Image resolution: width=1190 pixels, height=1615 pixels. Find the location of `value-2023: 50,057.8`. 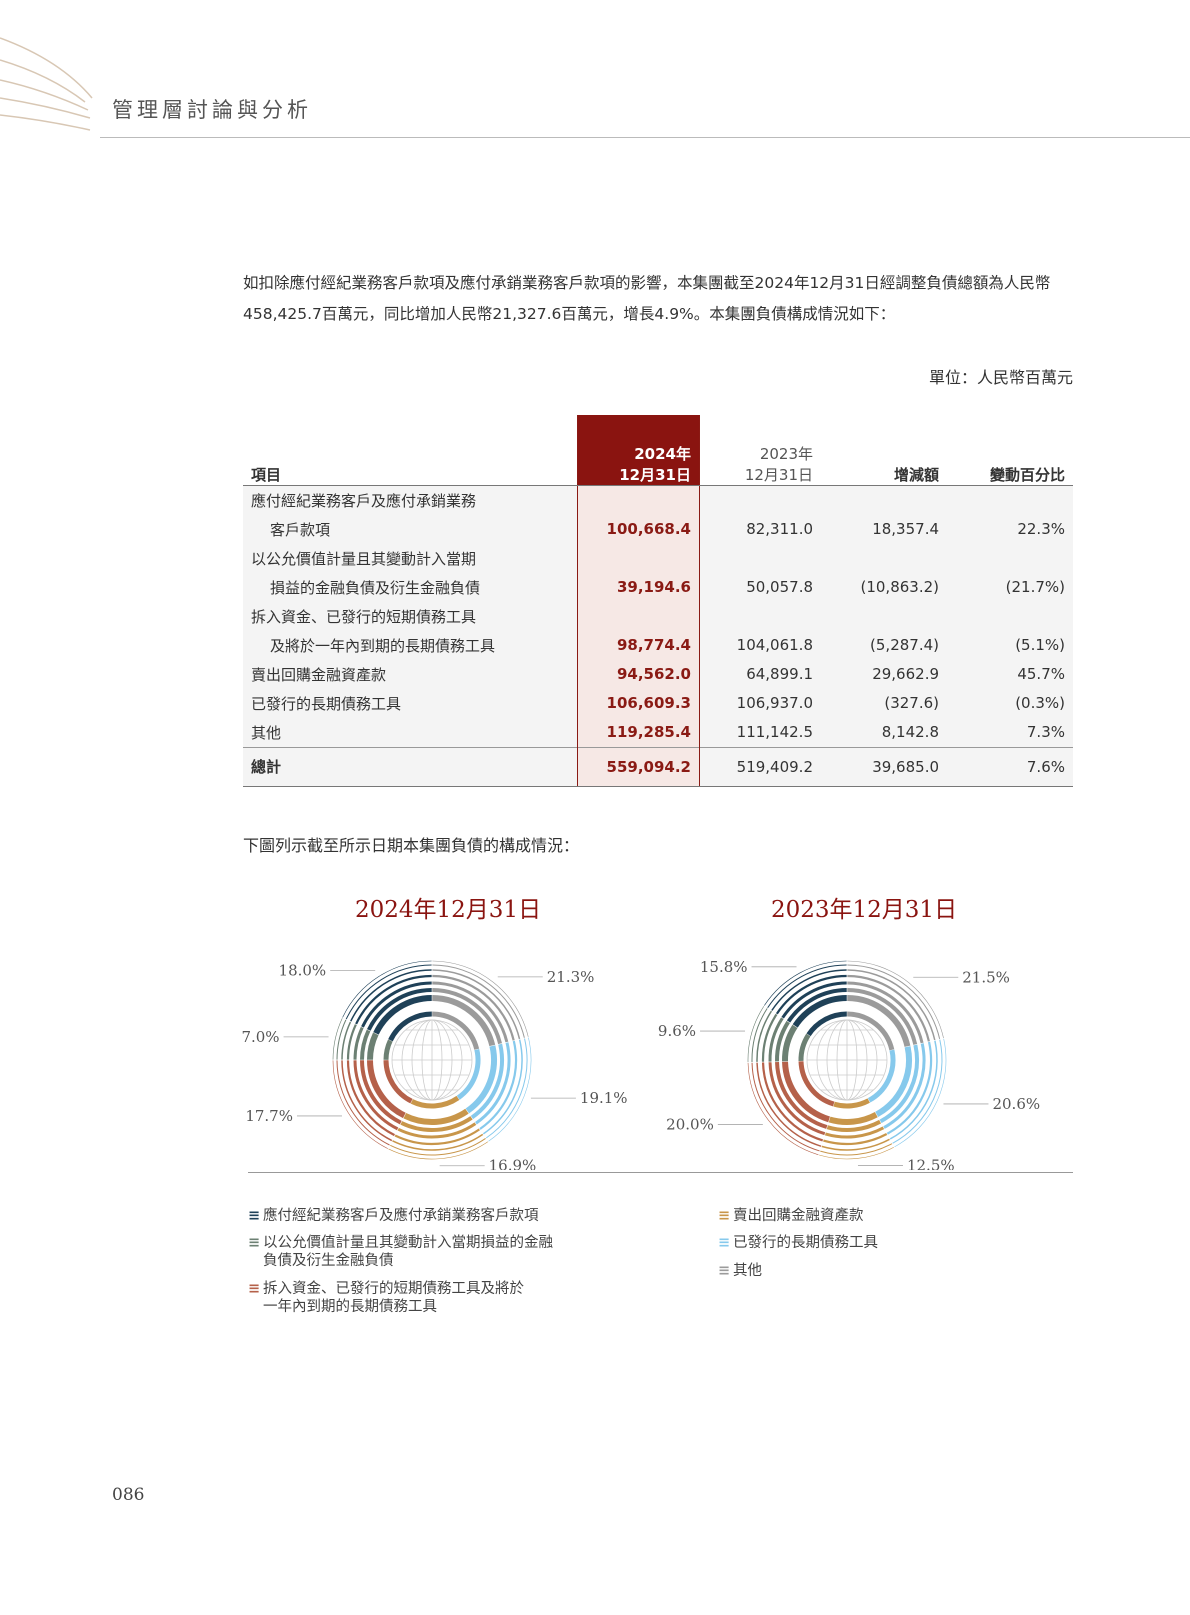

value-2023: 50,057.8 is located at coordinates (760, 587).